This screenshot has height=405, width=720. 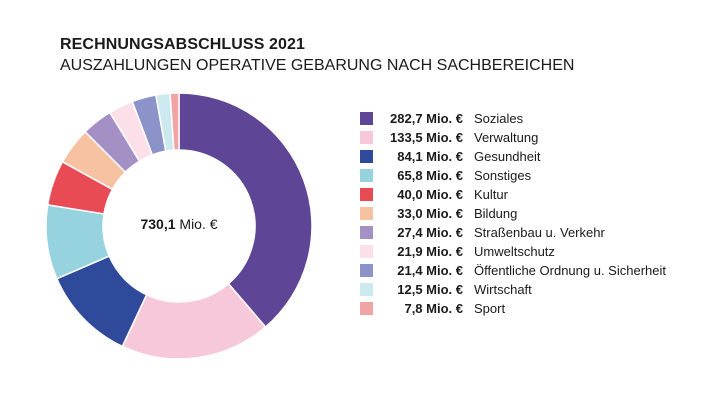 What do you see at coordinates (183, 44) in the screenshot?
I see `chart-title: RECHNUNGSABSCHLUSS 2021` at bounding box center [183, 44].